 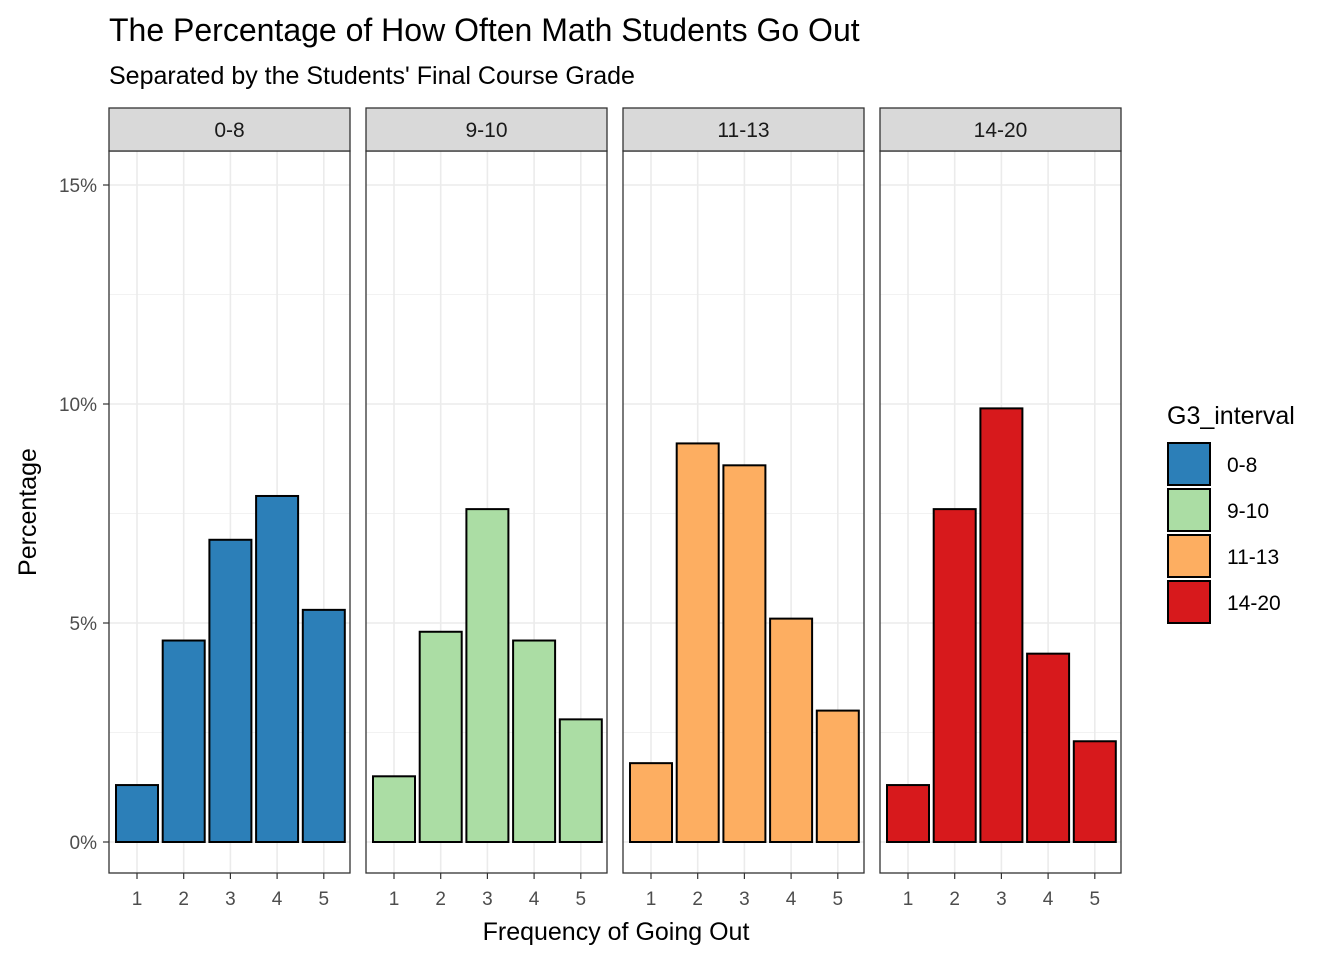 I want to click on x-axis-title: Frequency of Going Out, so click(x=616, y=932).